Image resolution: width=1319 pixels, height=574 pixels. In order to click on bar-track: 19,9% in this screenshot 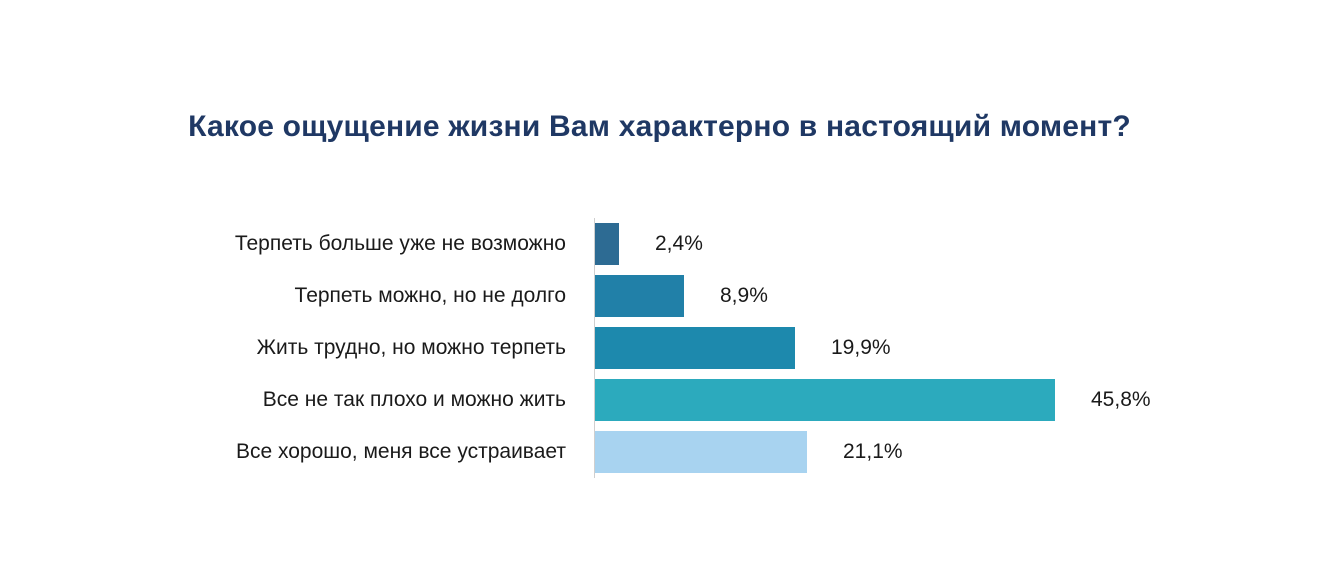, I will do `click(936, 348)`.